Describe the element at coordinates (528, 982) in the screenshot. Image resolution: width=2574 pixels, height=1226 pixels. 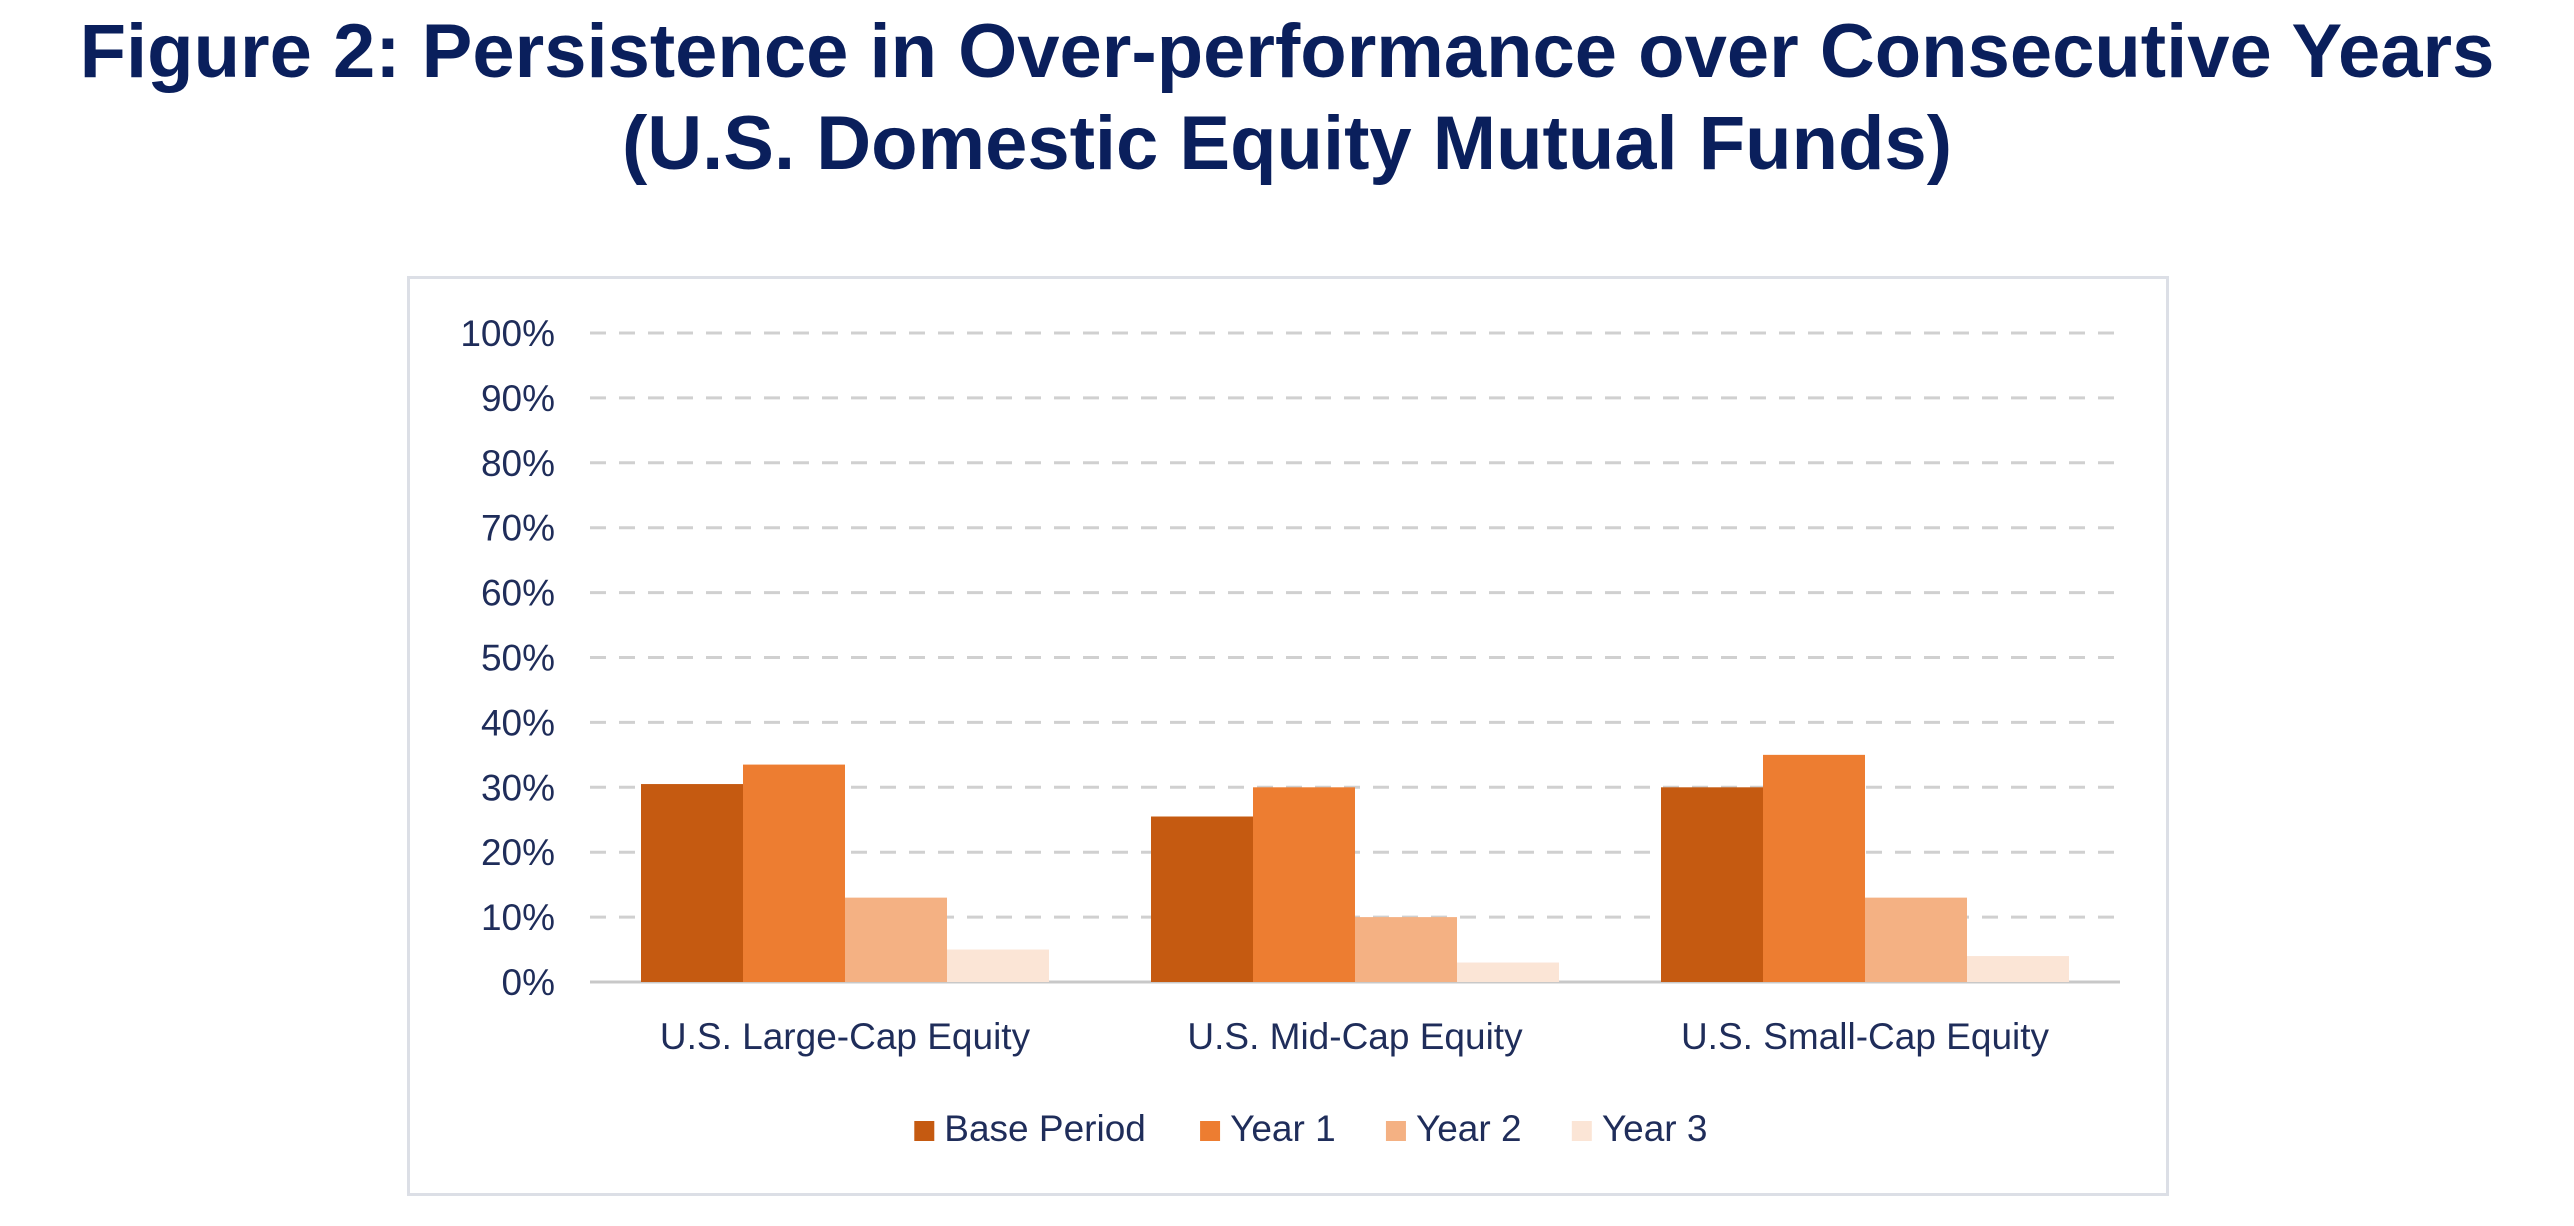
I see `y-tick-label: 0%` at that location.